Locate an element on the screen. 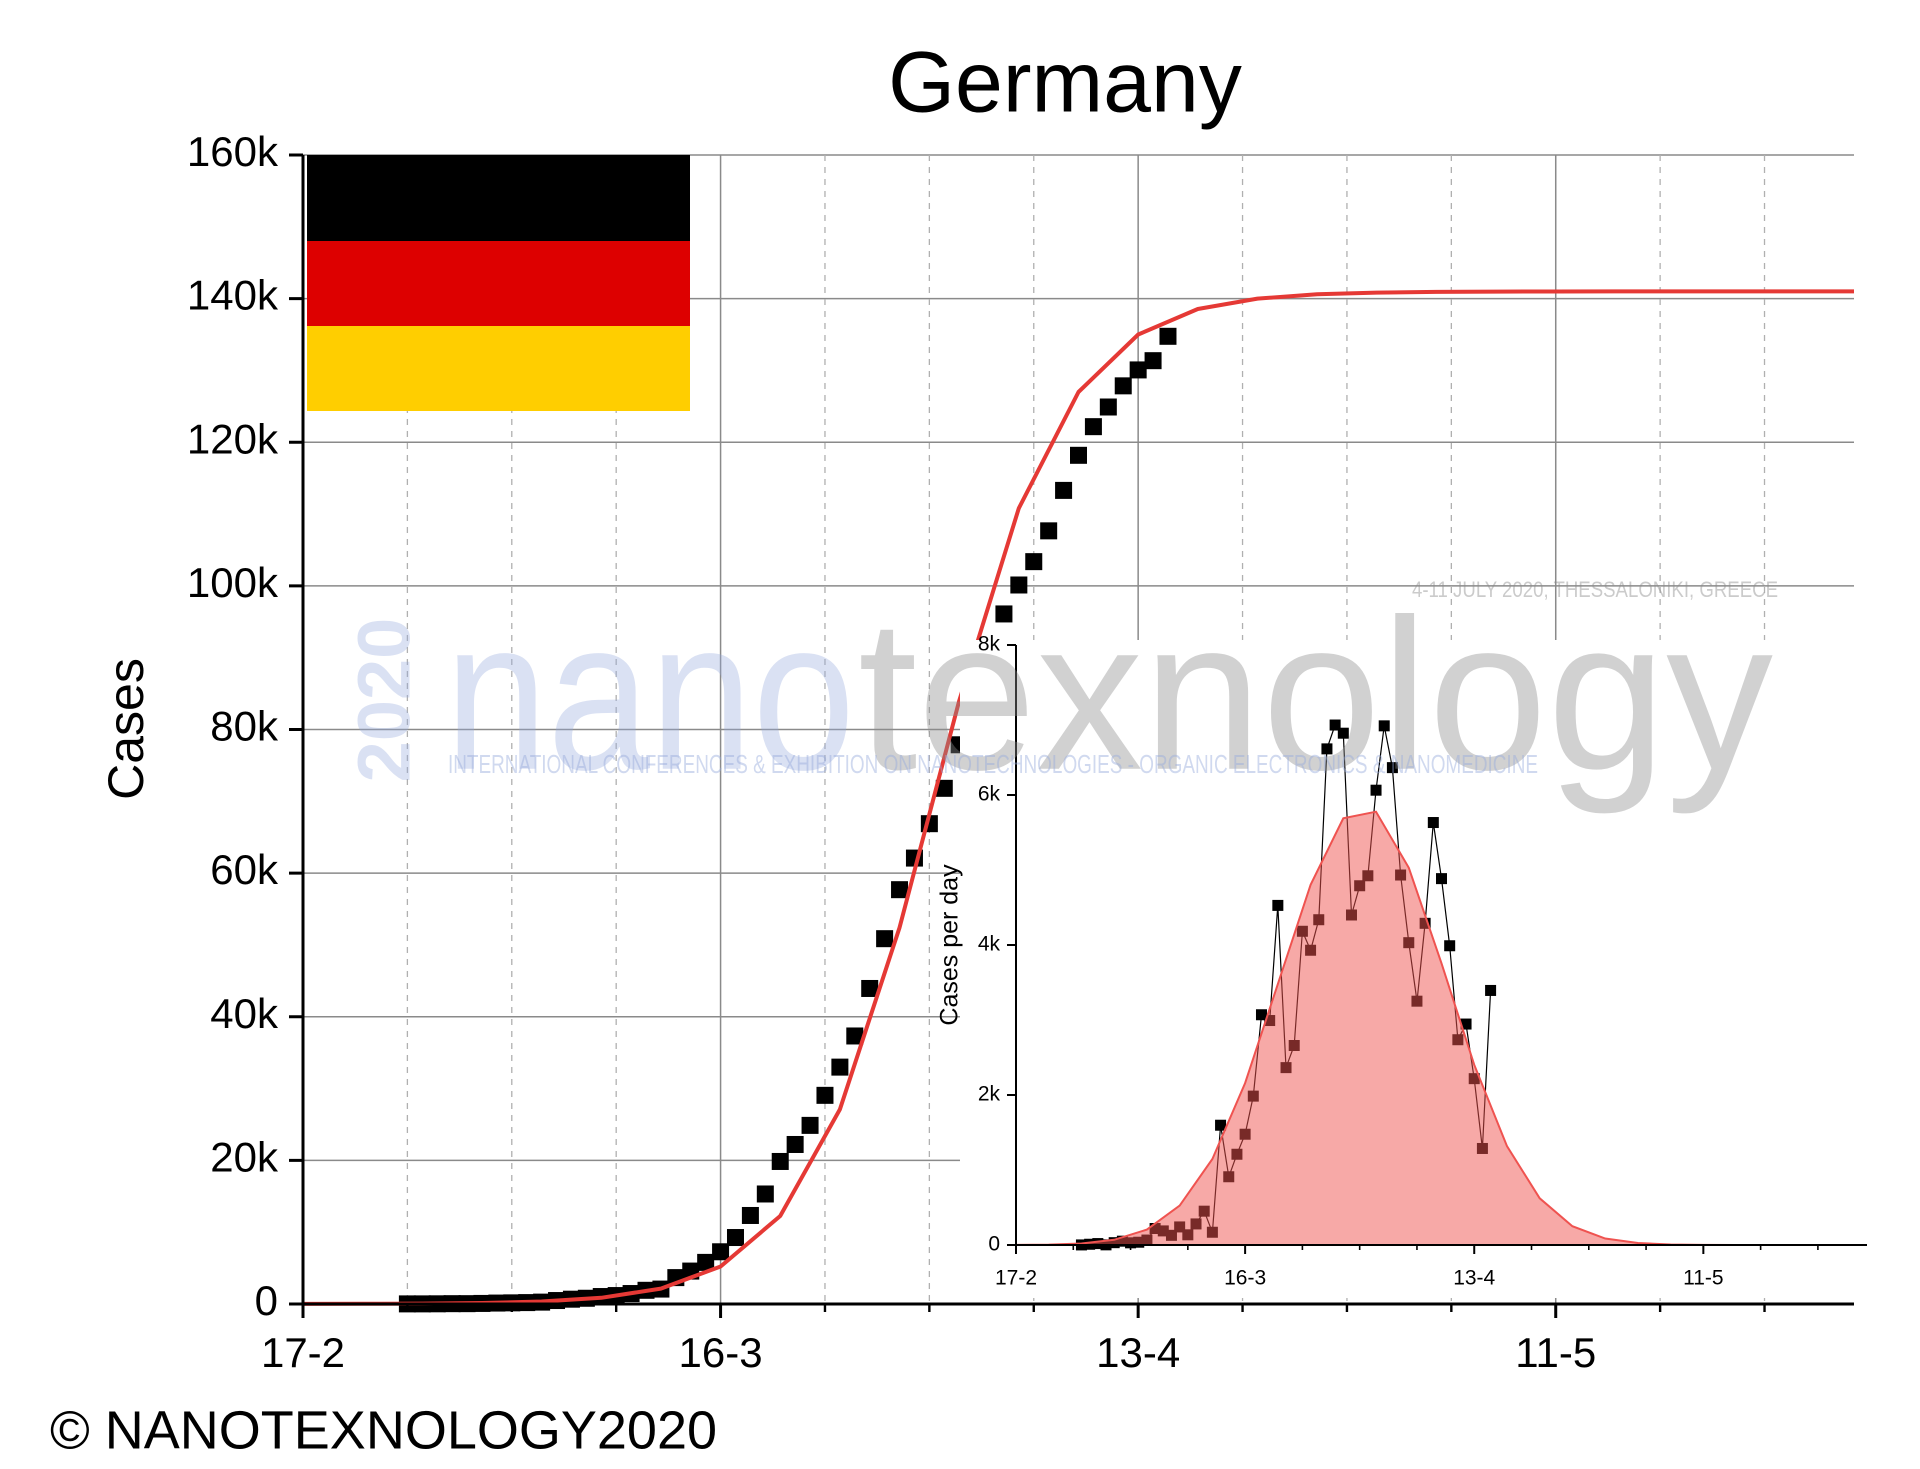 The width and height of the screenshot is (1920, 1469). flag is located at coordinates (498, 283).